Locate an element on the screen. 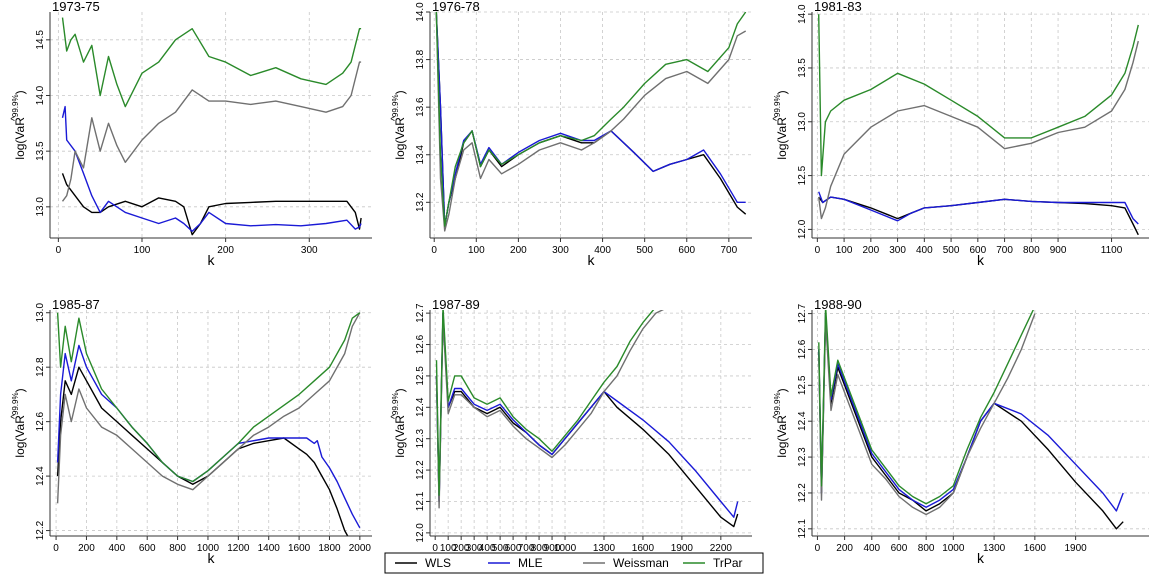 Image resolution: width=1154 pixels, height=574 pixels. legend-entry-mle: MLE is located at coordinates (515, 563).